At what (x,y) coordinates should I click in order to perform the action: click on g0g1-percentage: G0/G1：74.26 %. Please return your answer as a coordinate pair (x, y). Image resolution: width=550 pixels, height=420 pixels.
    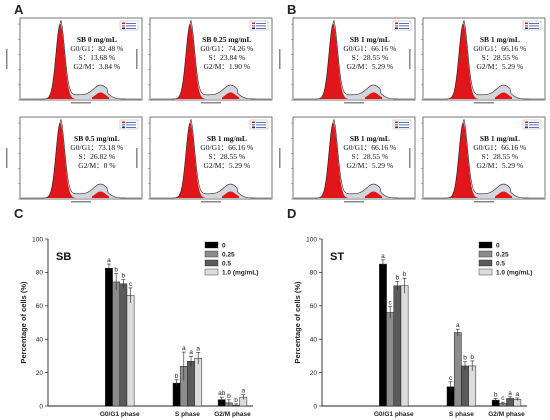
    Looking at the image, I should click on (226, 48).